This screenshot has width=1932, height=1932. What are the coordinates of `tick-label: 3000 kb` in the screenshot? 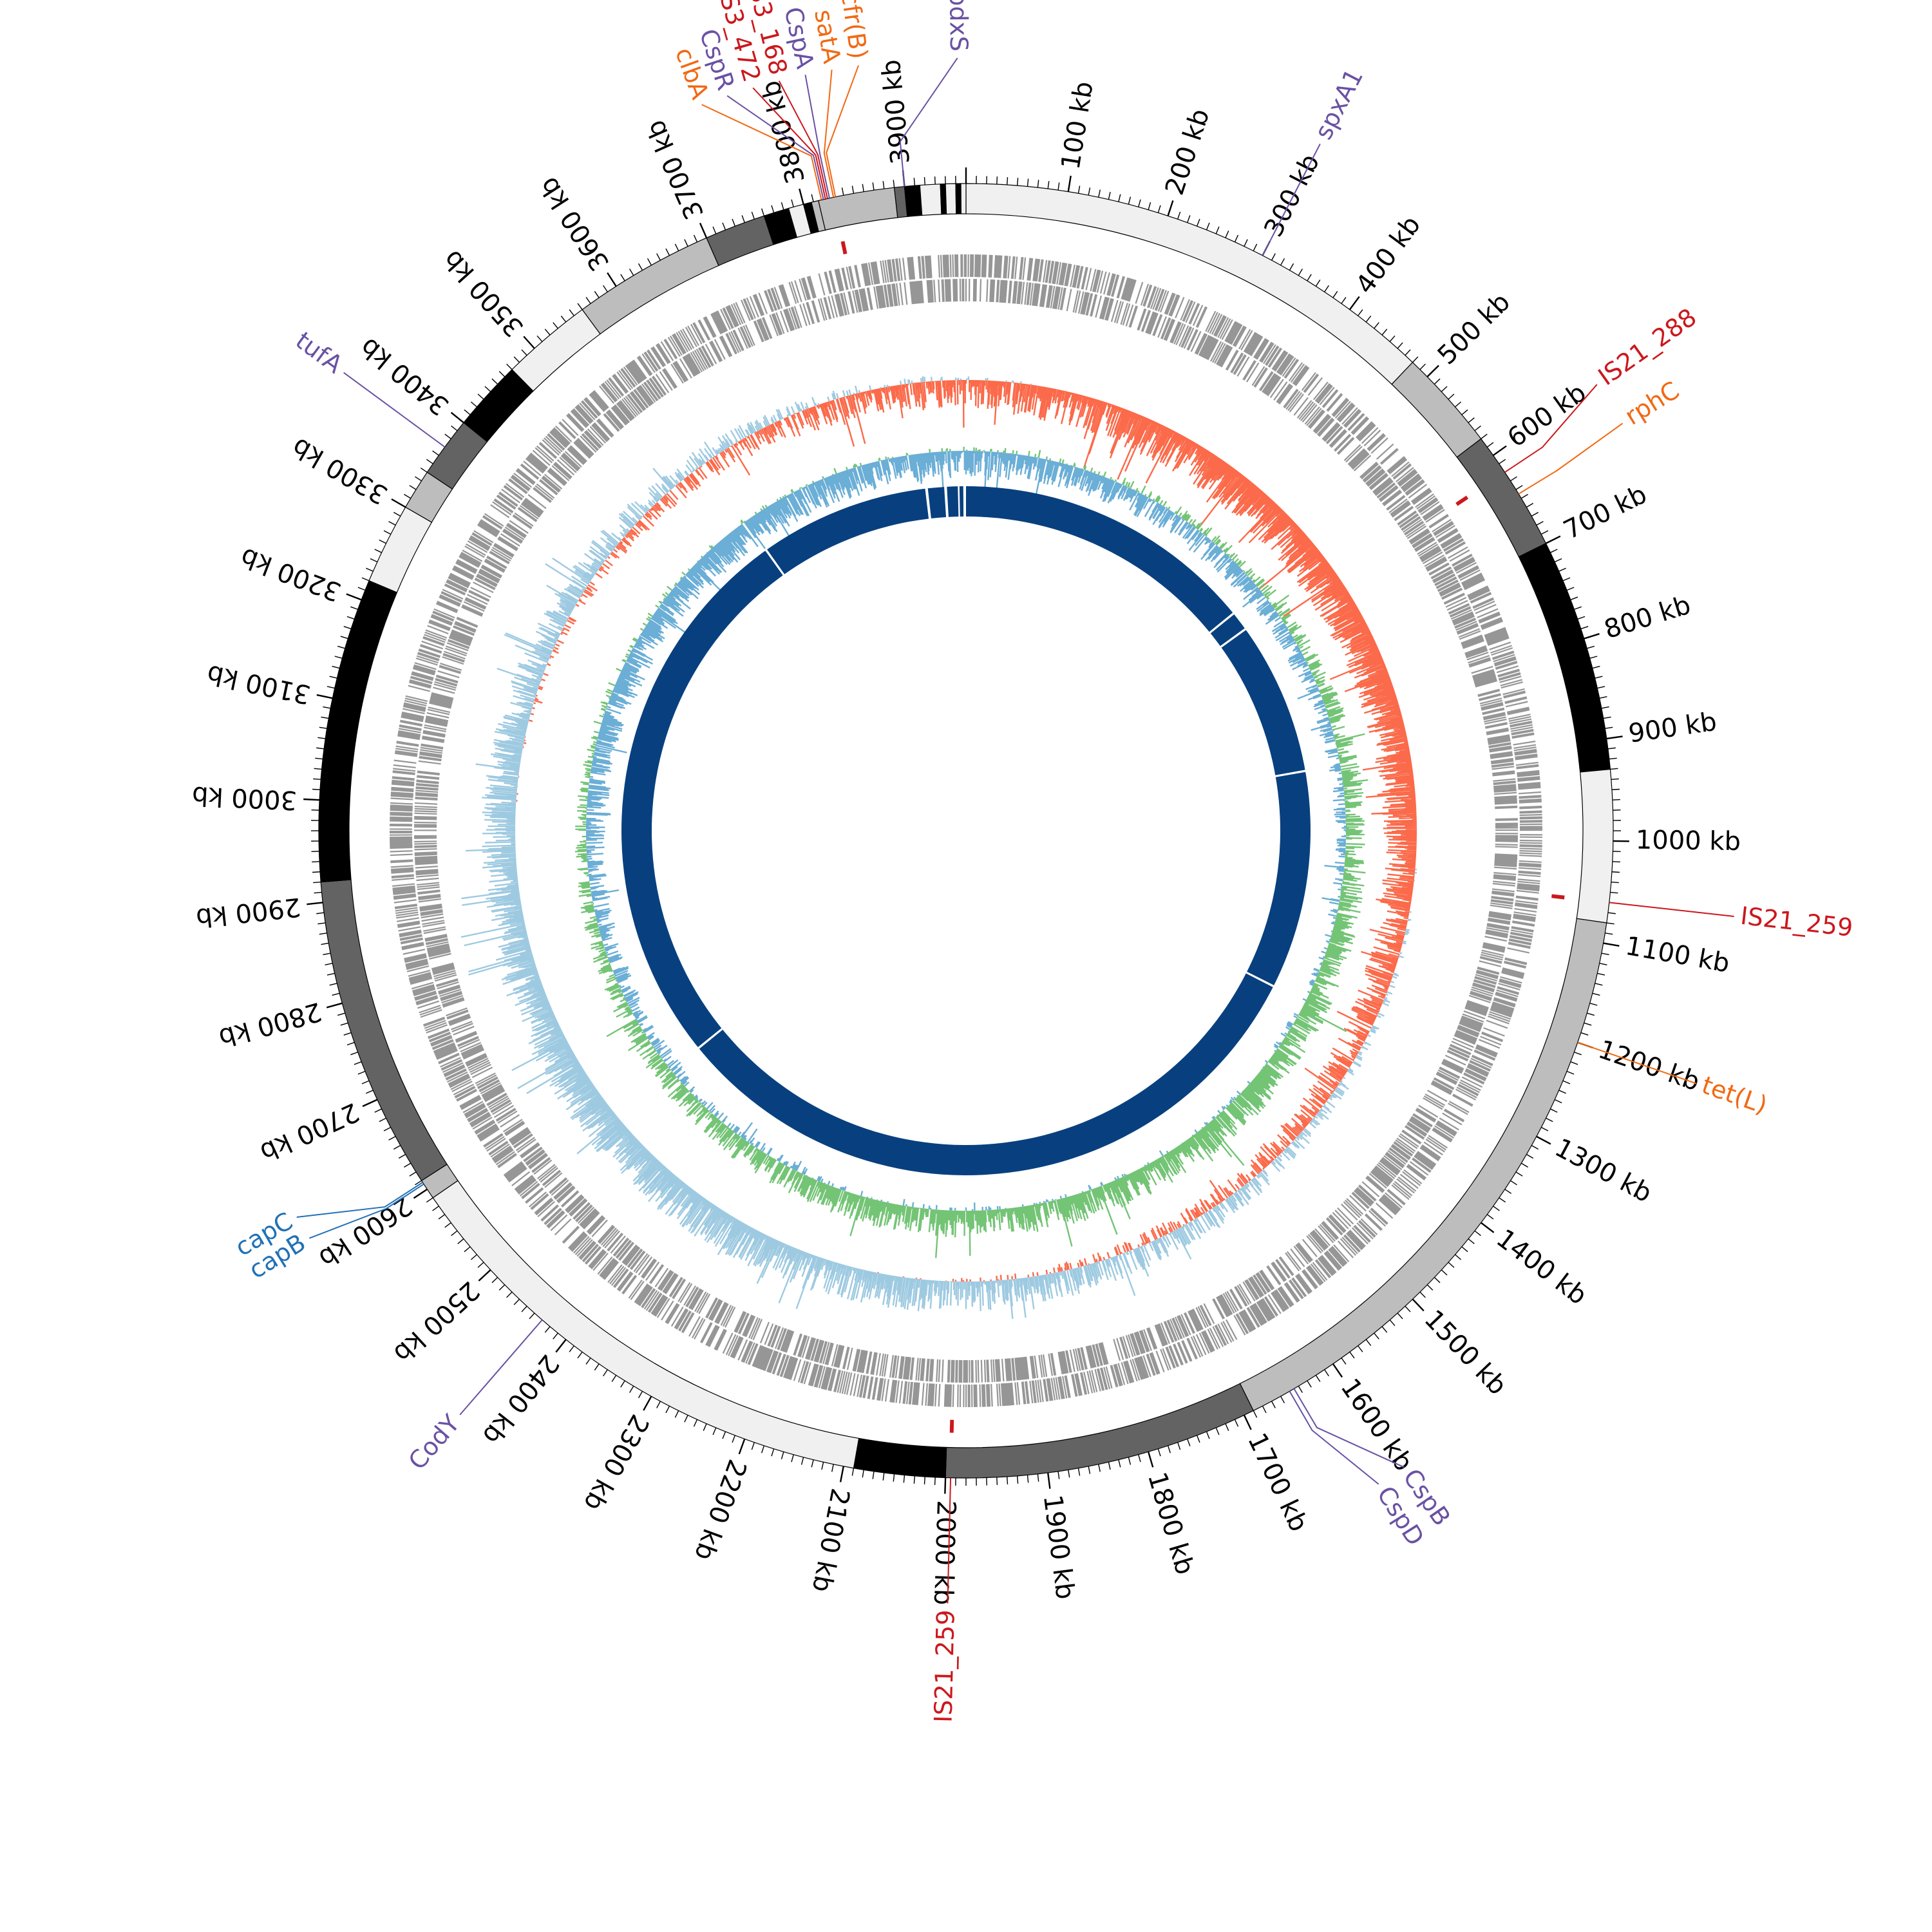 It's located at (245, 798).